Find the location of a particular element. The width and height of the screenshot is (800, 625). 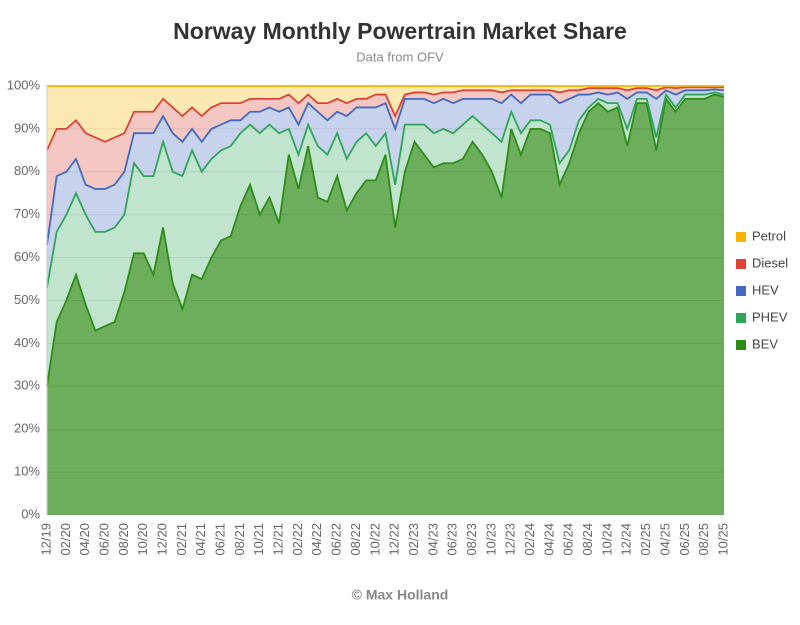

x-tick-label: 10/22 is located at coordinates (374, 539).